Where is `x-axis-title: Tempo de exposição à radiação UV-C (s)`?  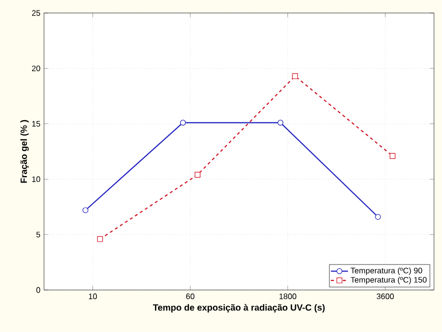 x-axis-title: Tempo de exposição à radiação UV-C (s) is located at coordinates (238, 308).